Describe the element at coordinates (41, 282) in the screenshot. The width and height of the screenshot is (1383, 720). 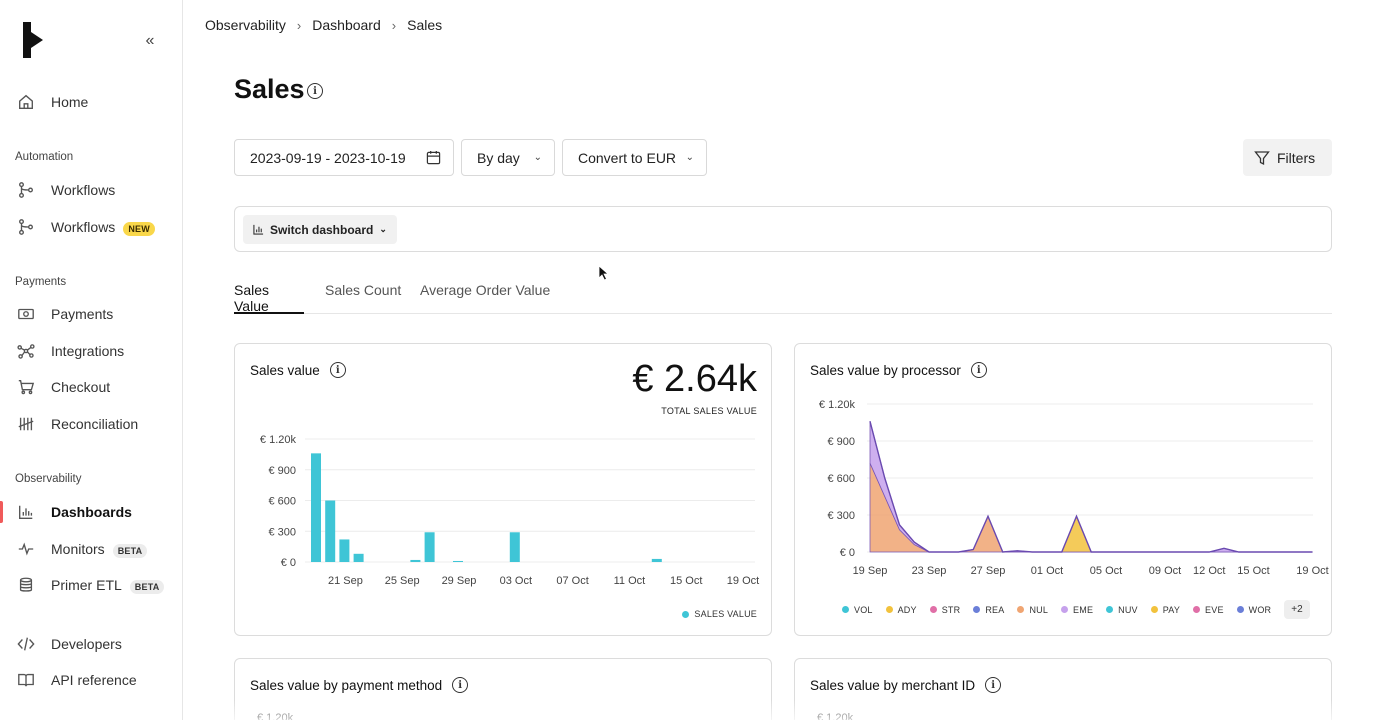
I see `section-payments: Payments` at that location.